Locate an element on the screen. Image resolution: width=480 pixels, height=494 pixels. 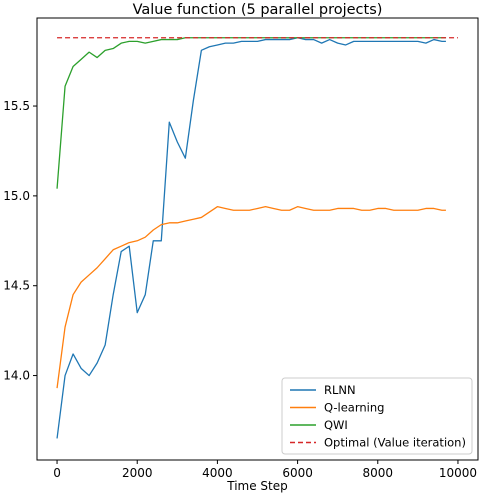
x-tick-label: 10000 is located at coordinates (458, 473).